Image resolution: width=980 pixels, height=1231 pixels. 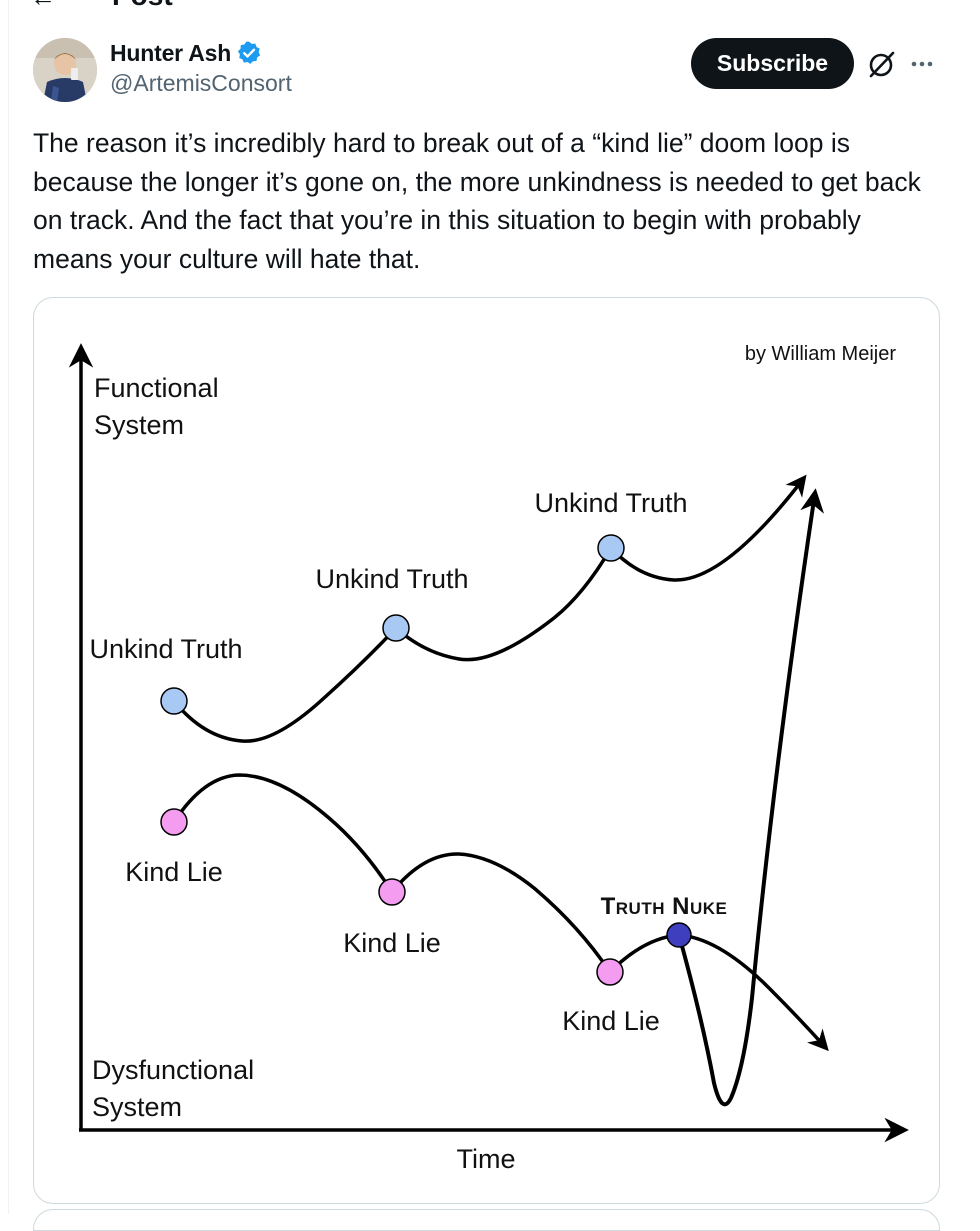 What do you see at coordinates (173, 1070) in the screenshot?
I see `y-axis-bottom-label: Dysfunctional` at bounding box center [173, 1070].